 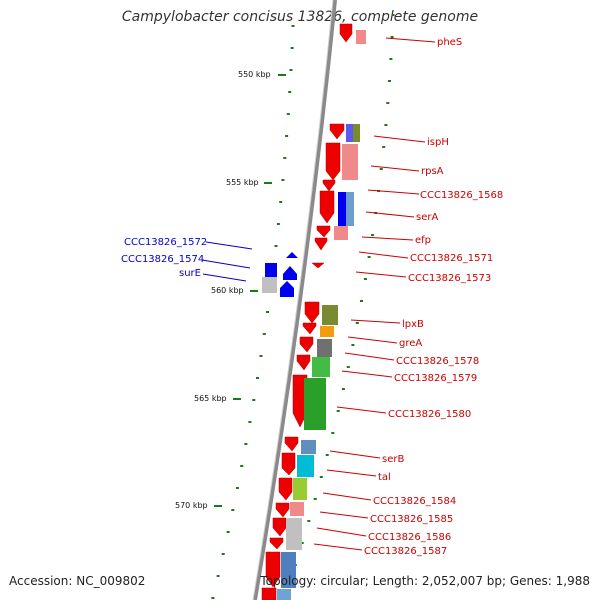 I want to click on forward-genes, so click(x=307, y=311).